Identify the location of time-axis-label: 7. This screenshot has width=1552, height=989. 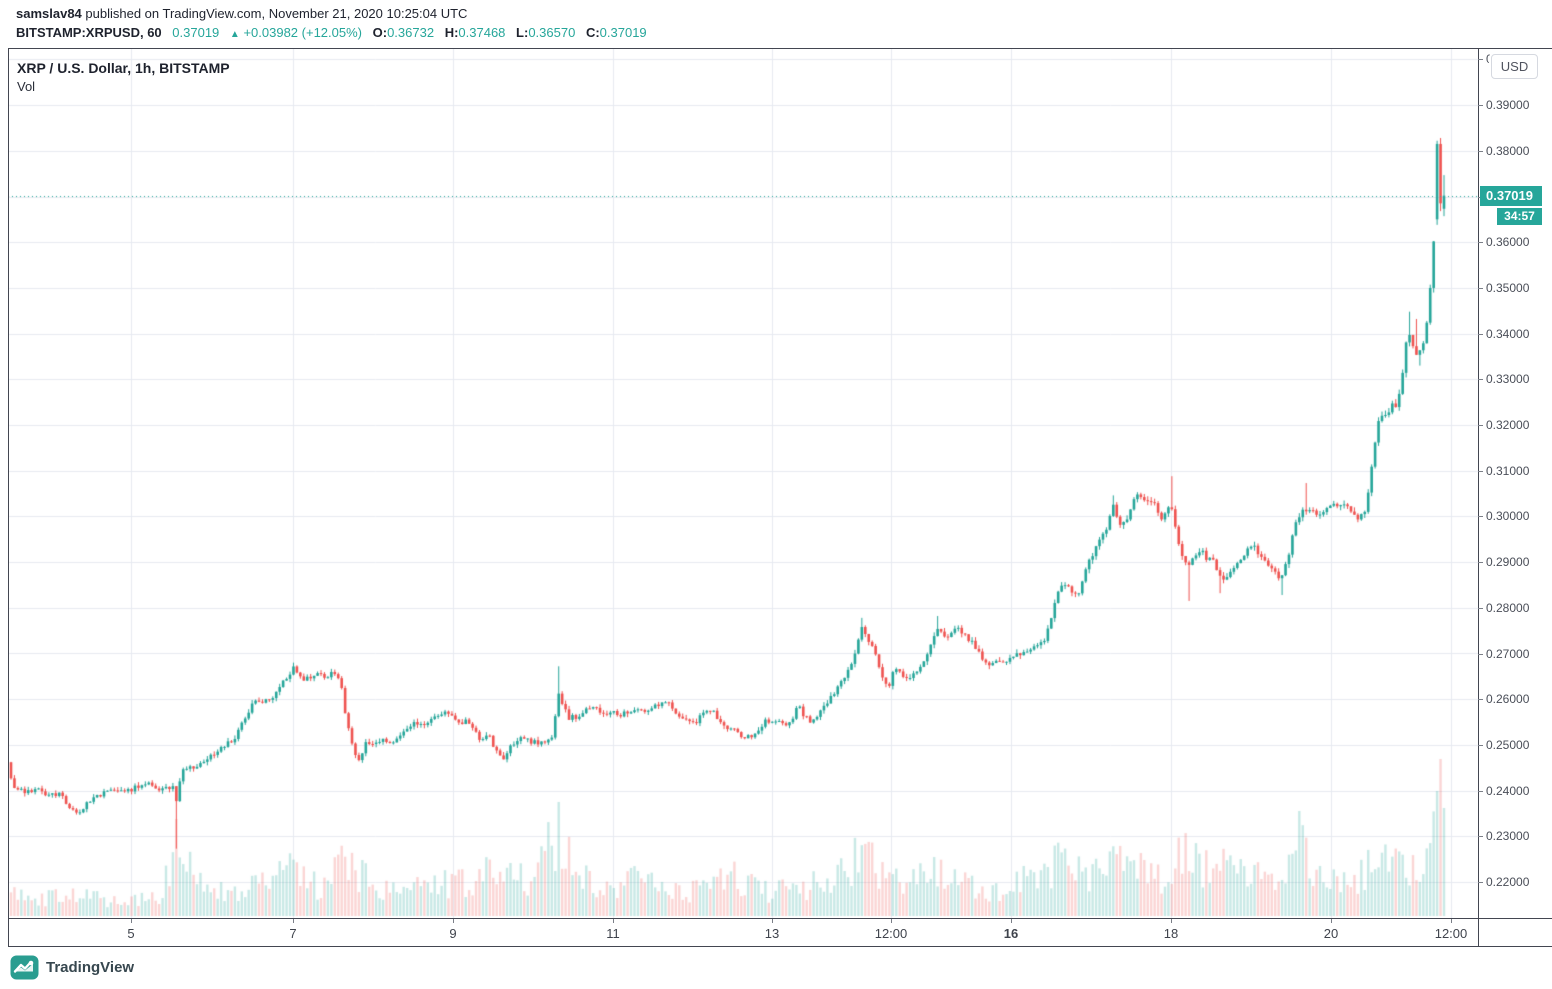
(293, 933).